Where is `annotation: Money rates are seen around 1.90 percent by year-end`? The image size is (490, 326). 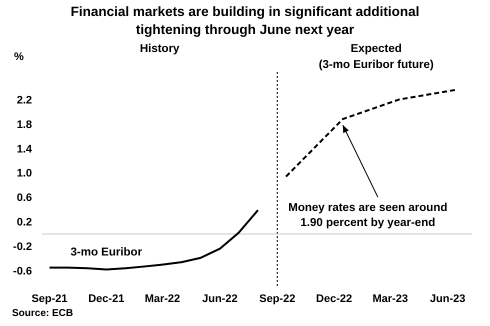
annotation: Money rates are seen around 1.90 percent by year-end is located at coordinates (368, 216).